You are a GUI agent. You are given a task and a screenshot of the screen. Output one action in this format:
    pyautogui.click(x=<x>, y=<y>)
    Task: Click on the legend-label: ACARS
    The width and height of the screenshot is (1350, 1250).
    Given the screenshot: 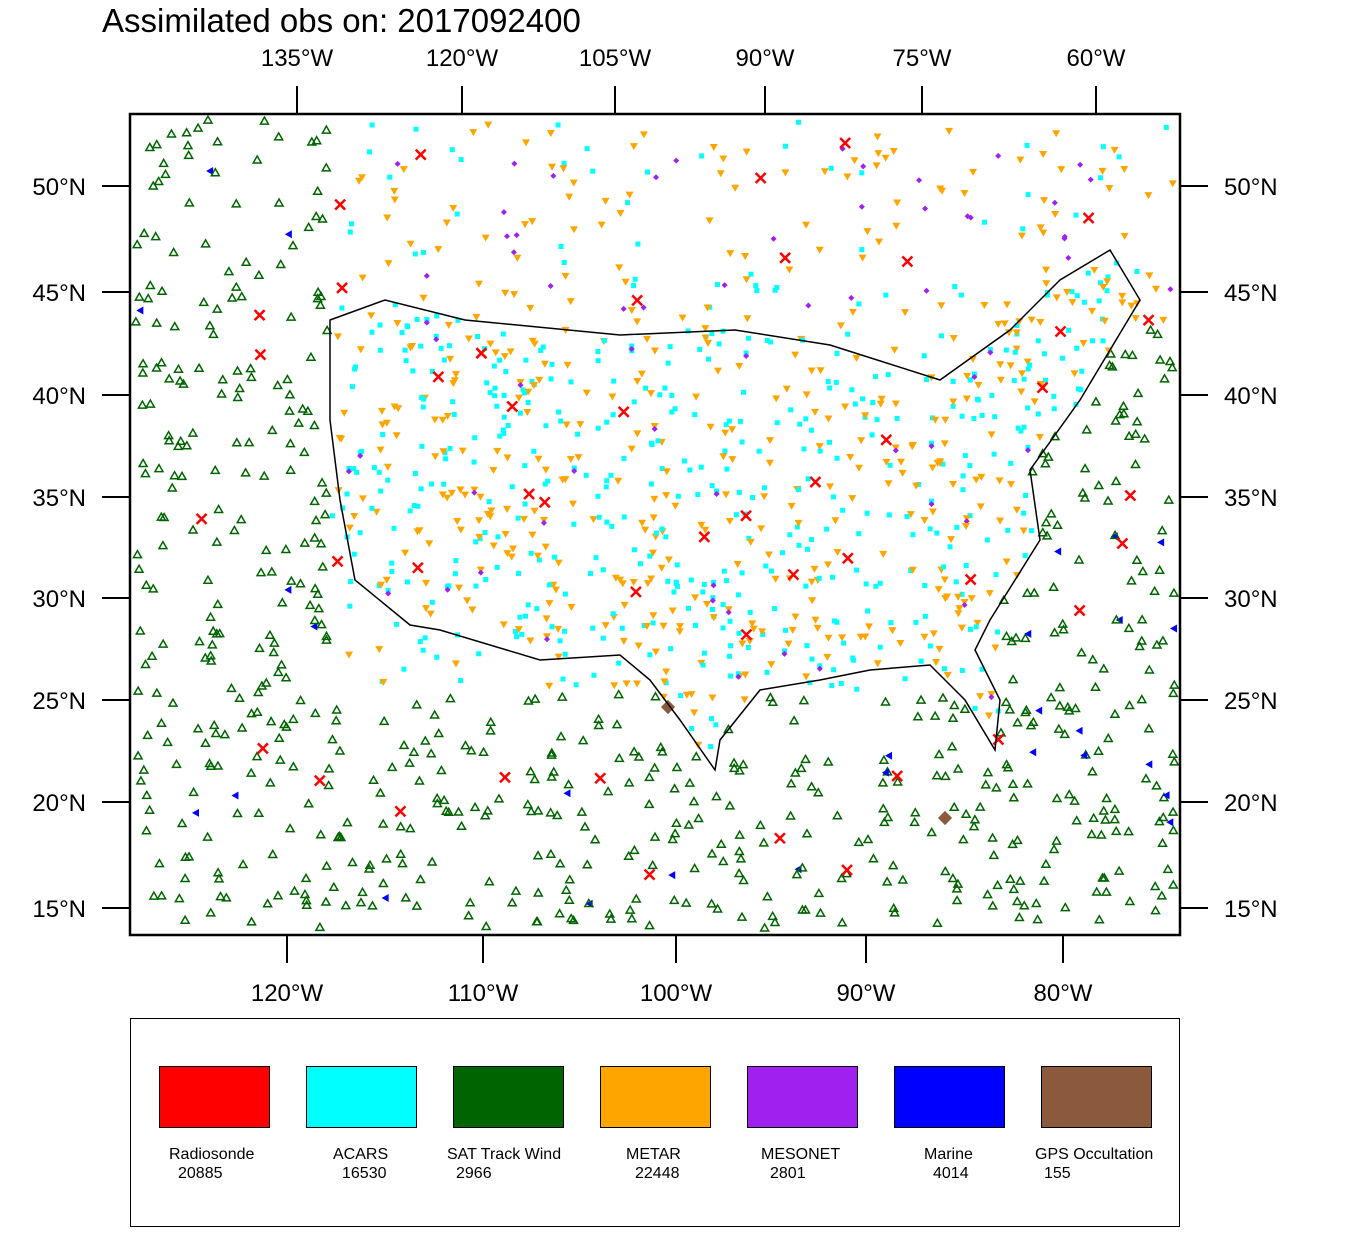 What is the action you would take?
    pyautogui.click(x=361, y=1154)
    